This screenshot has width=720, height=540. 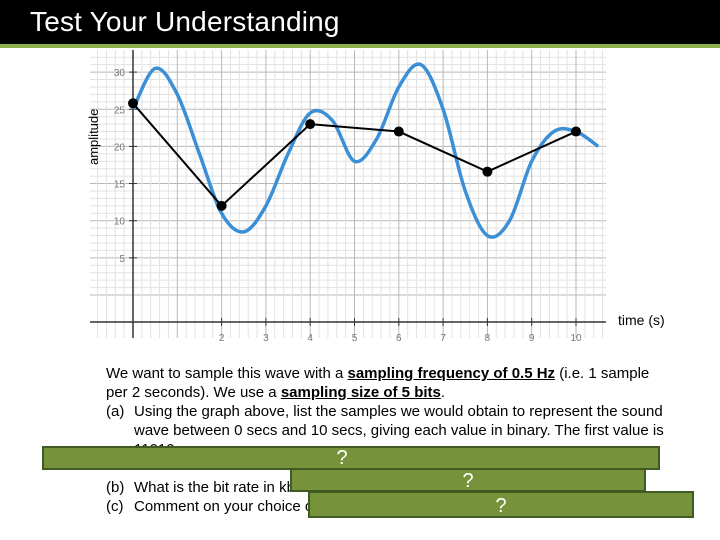 I want to click on slide-title: Test Your Understanding, so click(x=185, y=21).